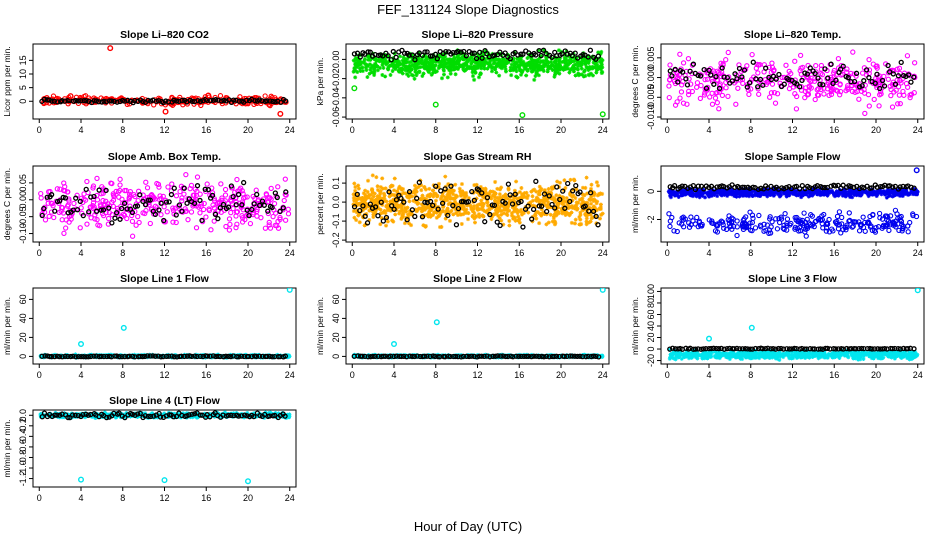  I want to click on y-axis-label: degrees C per min., so click(635, 81).